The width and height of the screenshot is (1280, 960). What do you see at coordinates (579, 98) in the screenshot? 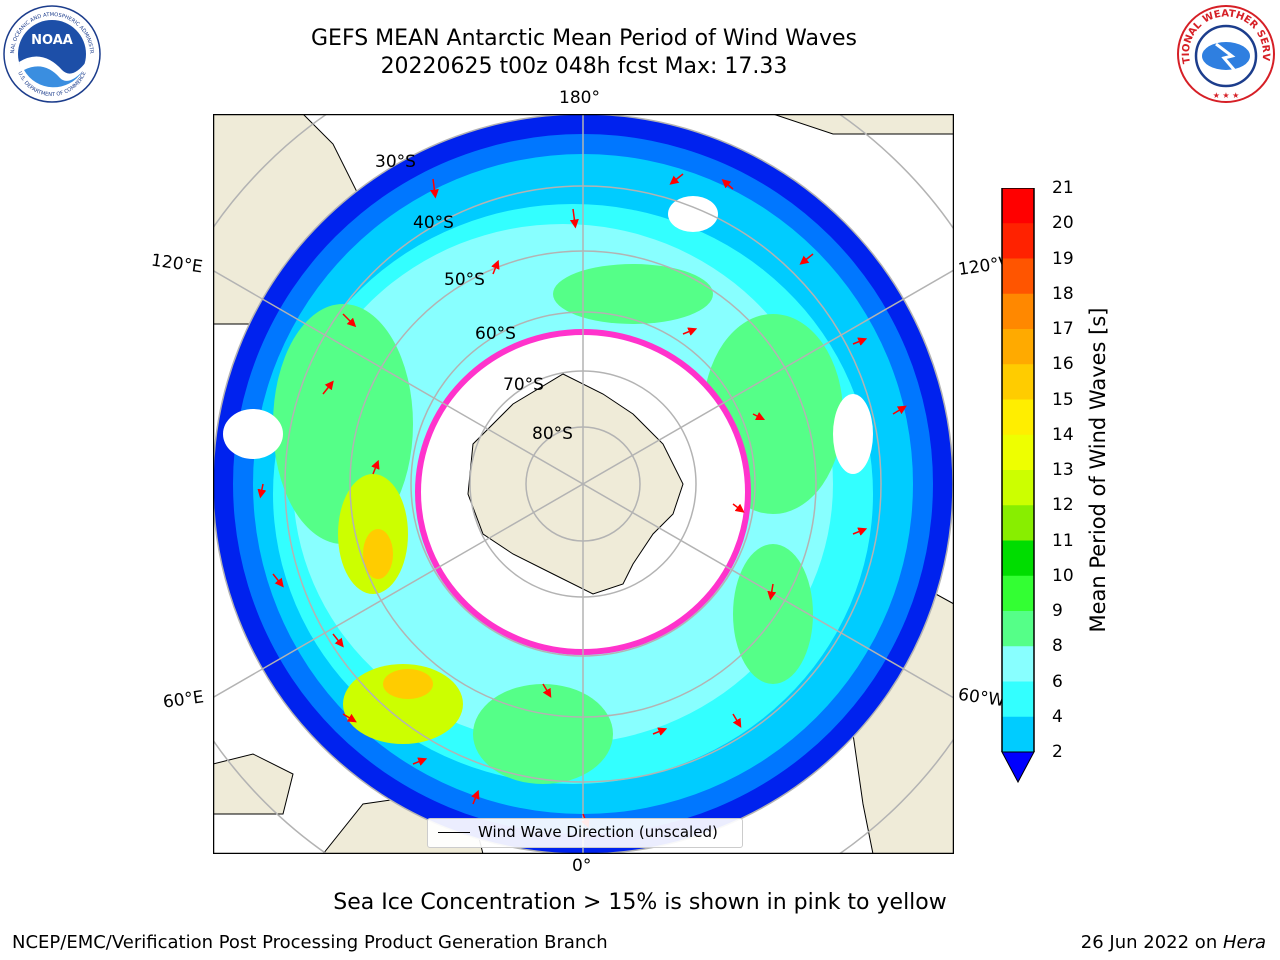
I see `lon-label-180: 180°` at bounding box center [579, 98].